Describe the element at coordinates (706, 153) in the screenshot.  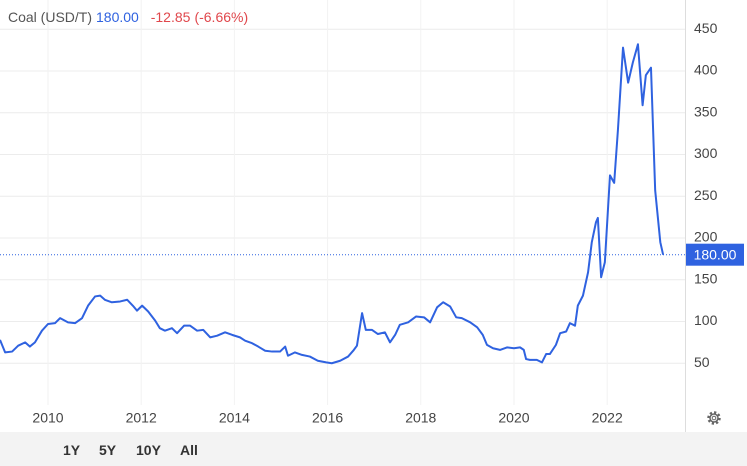
I see `y-tick-label: 300` at that location.